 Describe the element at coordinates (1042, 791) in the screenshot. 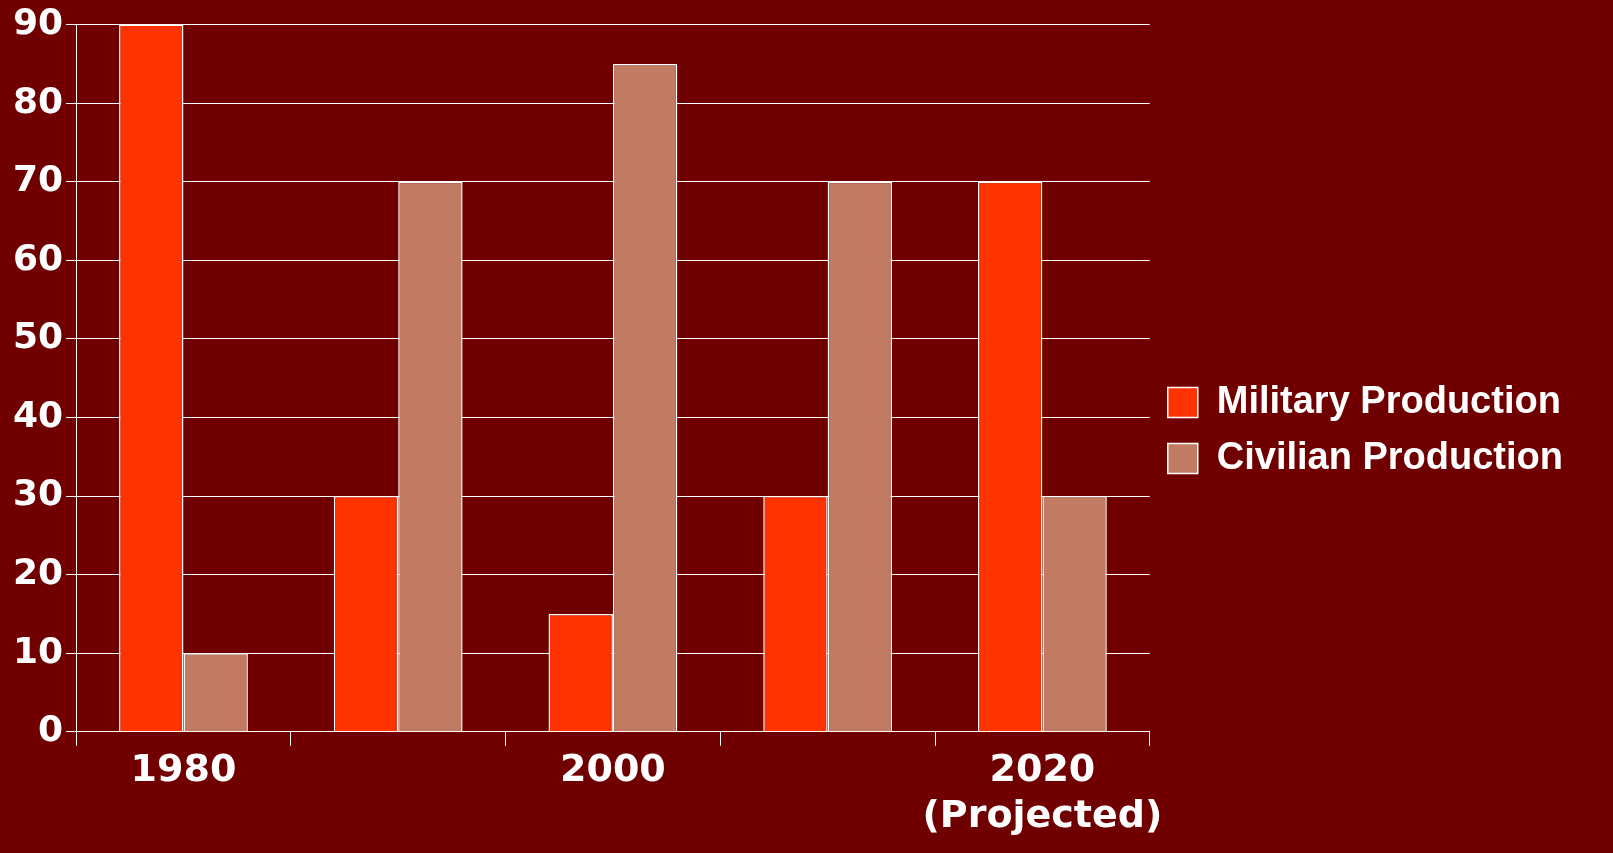

I see `x-tick-label: 2020 (Projected)` at that location.